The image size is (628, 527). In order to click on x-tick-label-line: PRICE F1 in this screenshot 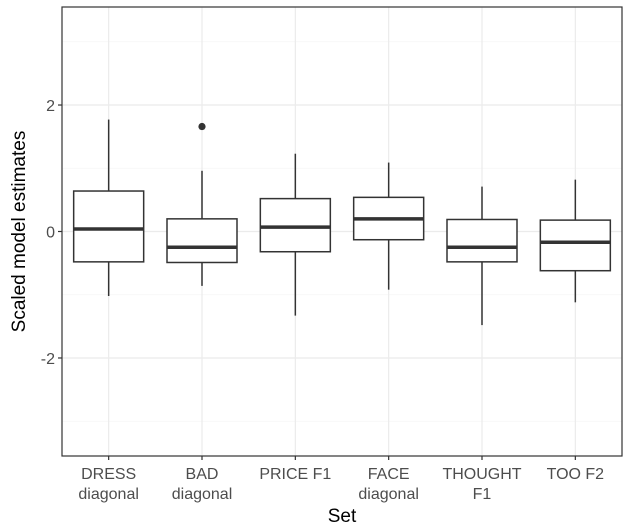, I will do `click(295, 474)`.